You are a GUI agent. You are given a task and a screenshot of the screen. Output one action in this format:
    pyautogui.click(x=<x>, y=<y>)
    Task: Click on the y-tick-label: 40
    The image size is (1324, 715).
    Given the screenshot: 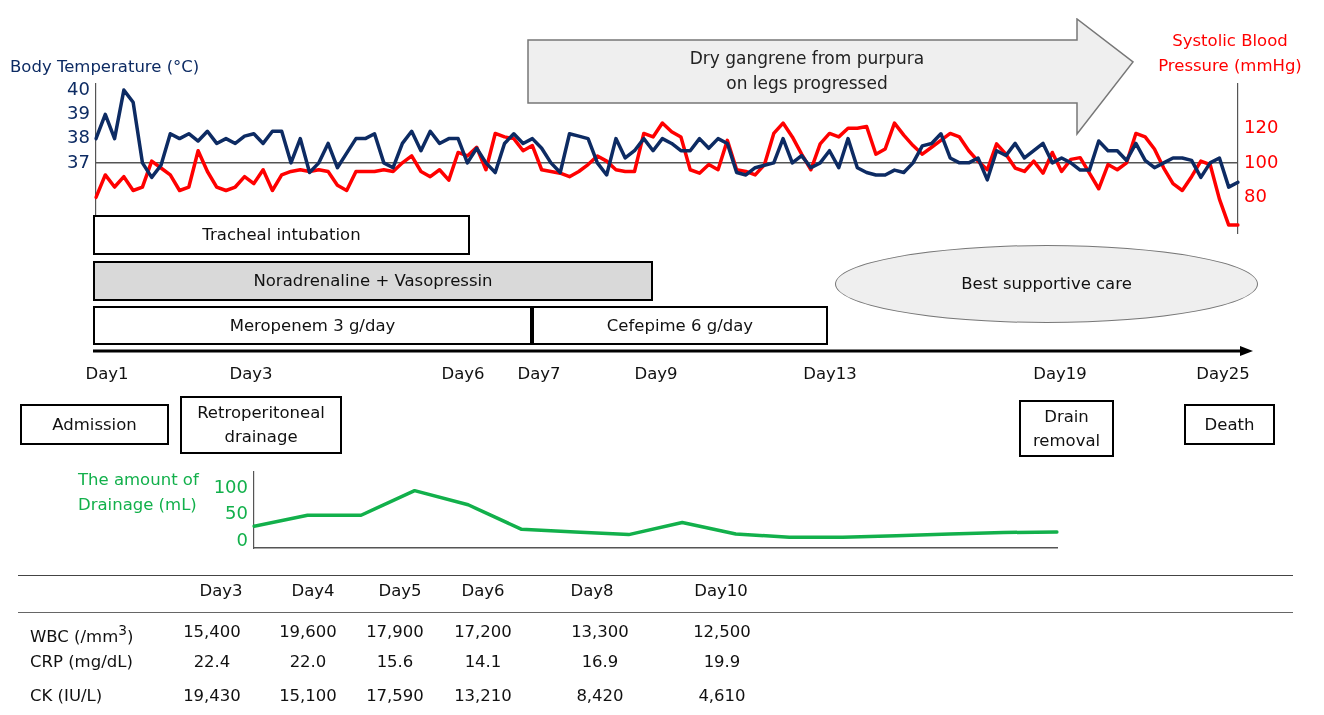 What is the action you would take?
    pyautogui.click(x=78, y=88)
    